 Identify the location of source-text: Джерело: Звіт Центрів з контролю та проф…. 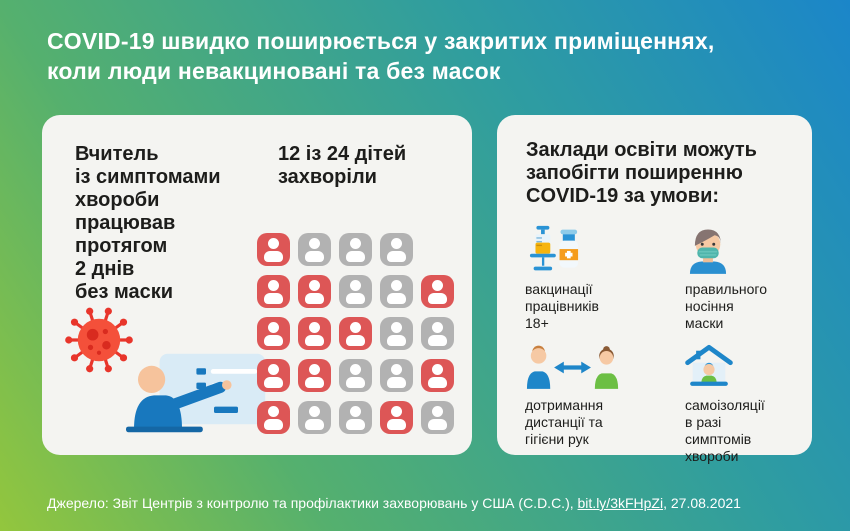
(312, 503).